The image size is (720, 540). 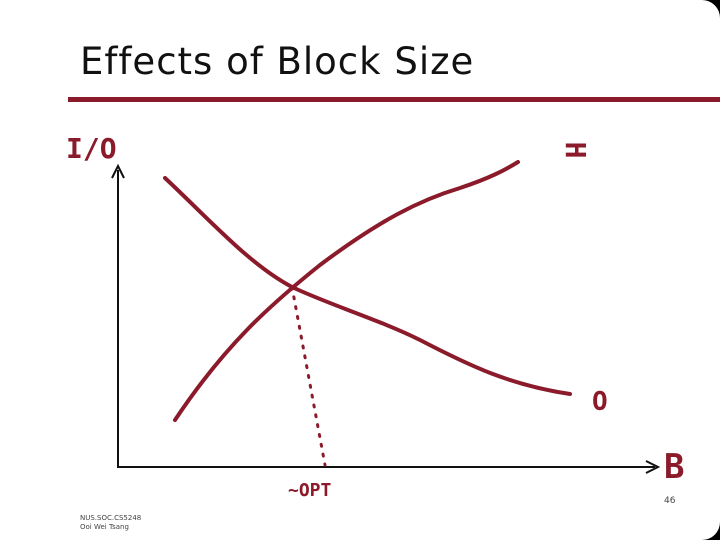 I want to click on optimum-label: ~OPT, so click(x=310, y=490).